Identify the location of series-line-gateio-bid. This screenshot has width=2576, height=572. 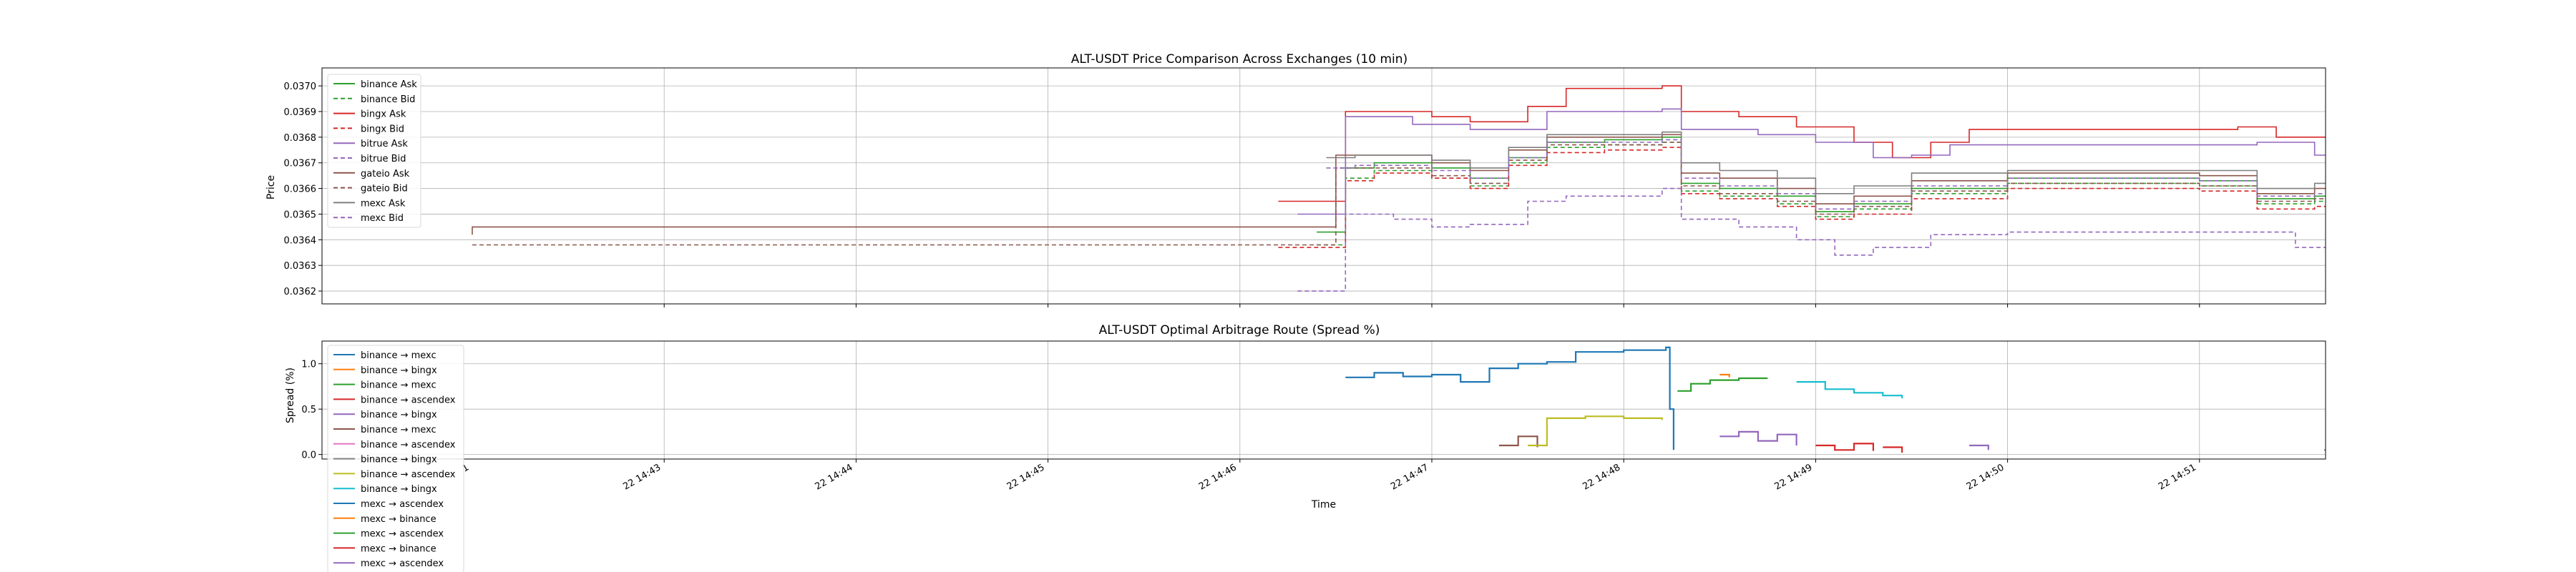
(1399, 194).